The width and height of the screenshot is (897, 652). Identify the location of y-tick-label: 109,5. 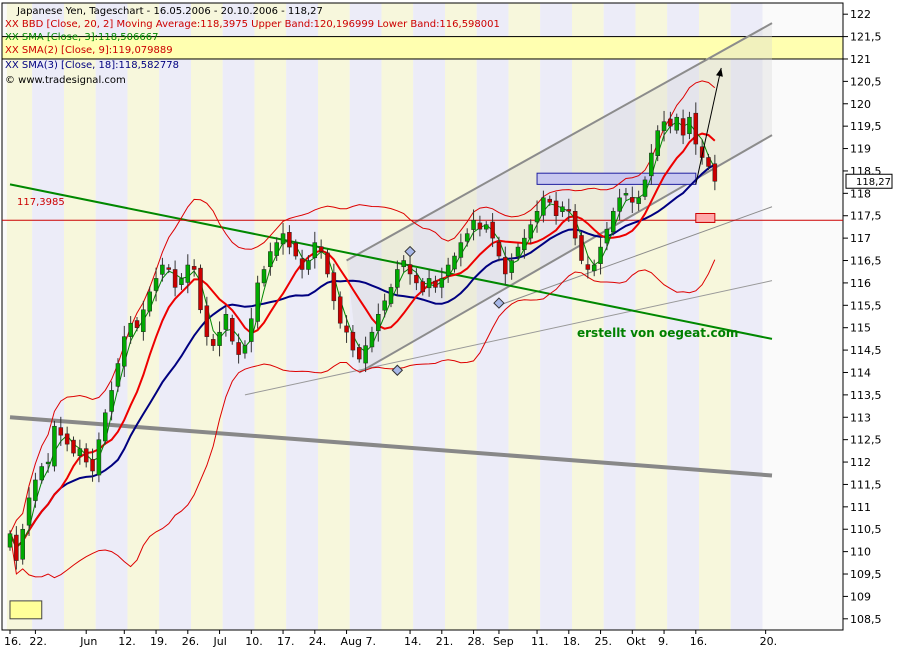
(866, 574).